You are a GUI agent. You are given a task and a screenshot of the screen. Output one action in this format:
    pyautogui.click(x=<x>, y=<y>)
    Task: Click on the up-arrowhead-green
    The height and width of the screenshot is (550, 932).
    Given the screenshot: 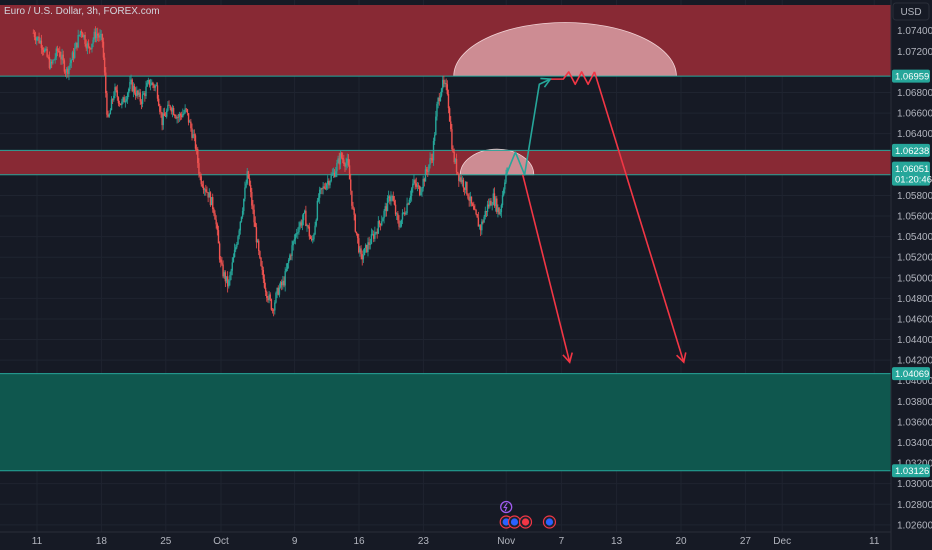 What is the action you would take?
    pyautogui.click(x=546, y=82)
    